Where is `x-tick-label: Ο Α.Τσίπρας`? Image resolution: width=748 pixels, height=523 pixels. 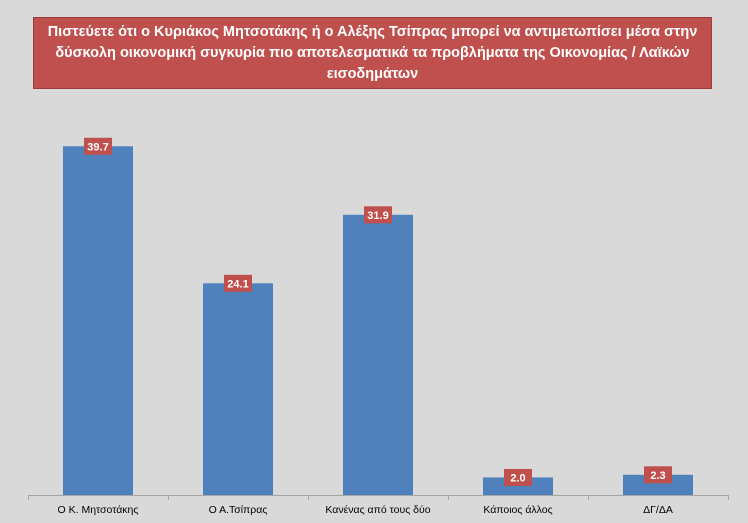
x-tick-label: Ο Α.Τσίπρας is located at coordinates (238, 510).